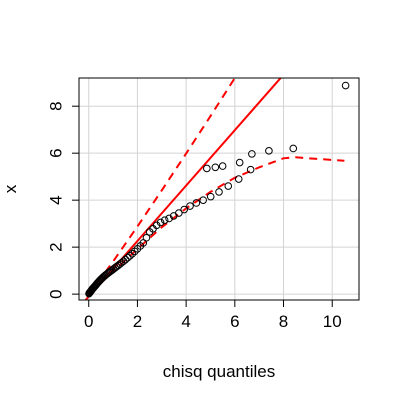 This screenshot has height=400, width=400. Describe the element at coordinates (55, 293) in the screenshot. I see `y-tick-label: 0` at that location.